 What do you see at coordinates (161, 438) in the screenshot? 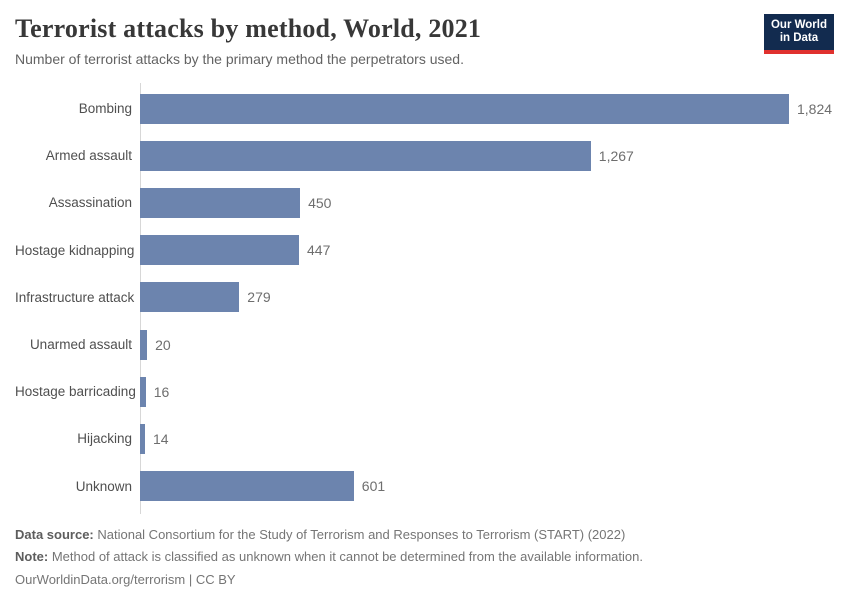
I see `value-label: 14` at bounding box center [161, 438].